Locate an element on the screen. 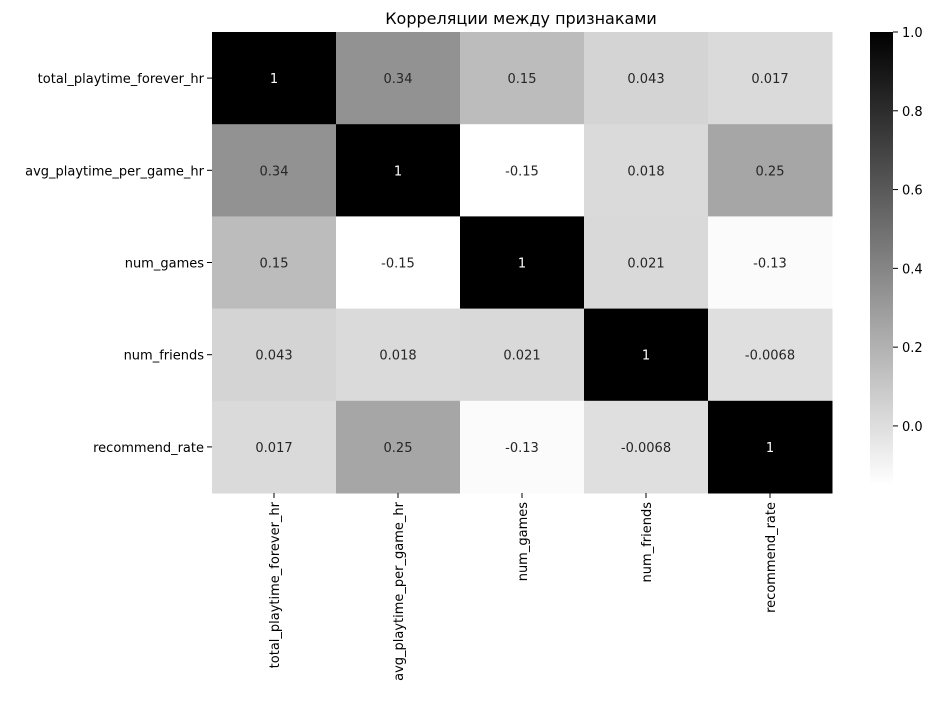  cell-annotation-r1-c1: 1 is located at coordinates (398, 171).